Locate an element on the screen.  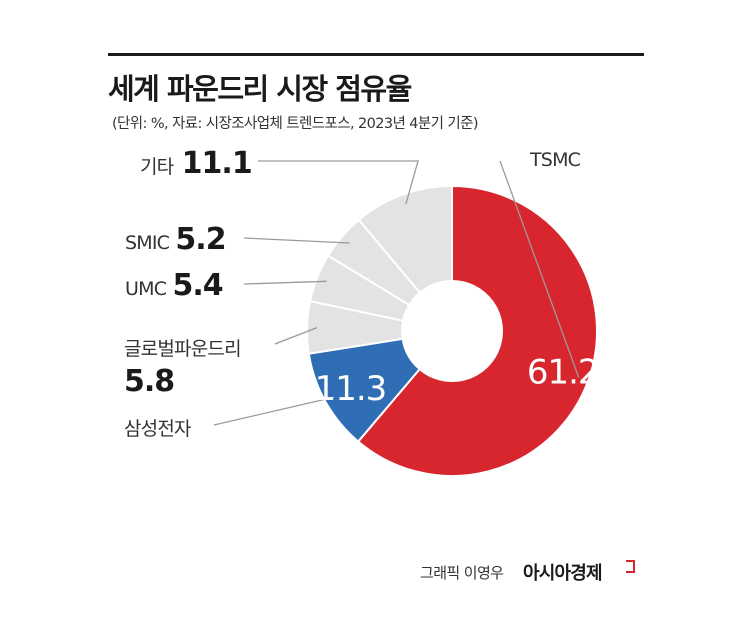
label-etc: 기타 11.1 is located at coordinates (196, 163).